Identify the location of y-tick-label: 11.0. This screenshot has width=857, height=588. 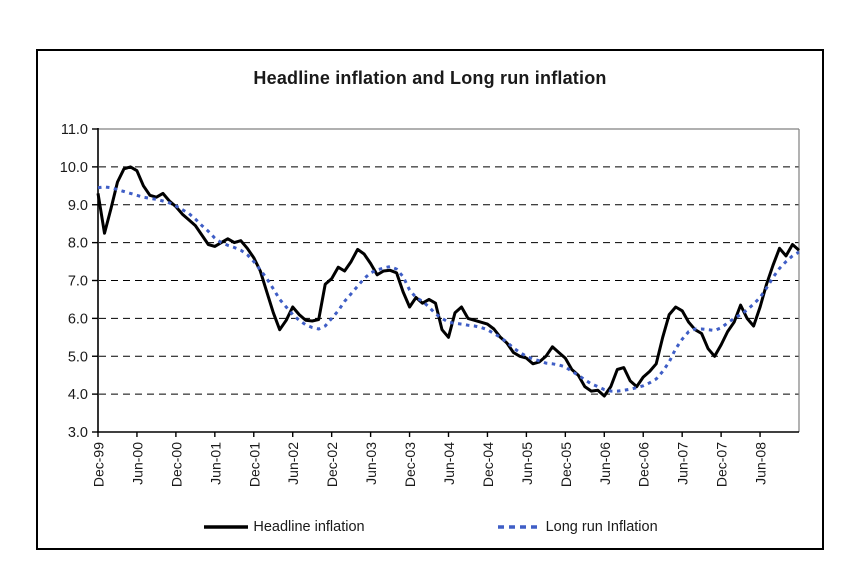
(74, 130).